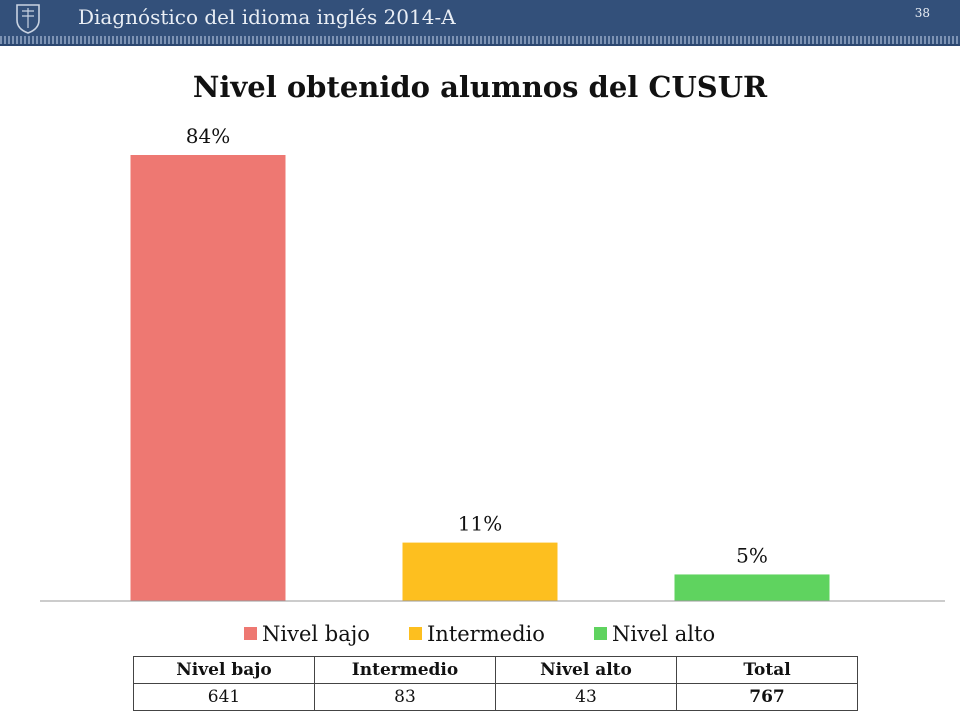 This screenshot has width=960, height=720. I want to click on table-cell-nivel-bajo: 641, so click(224, 697).